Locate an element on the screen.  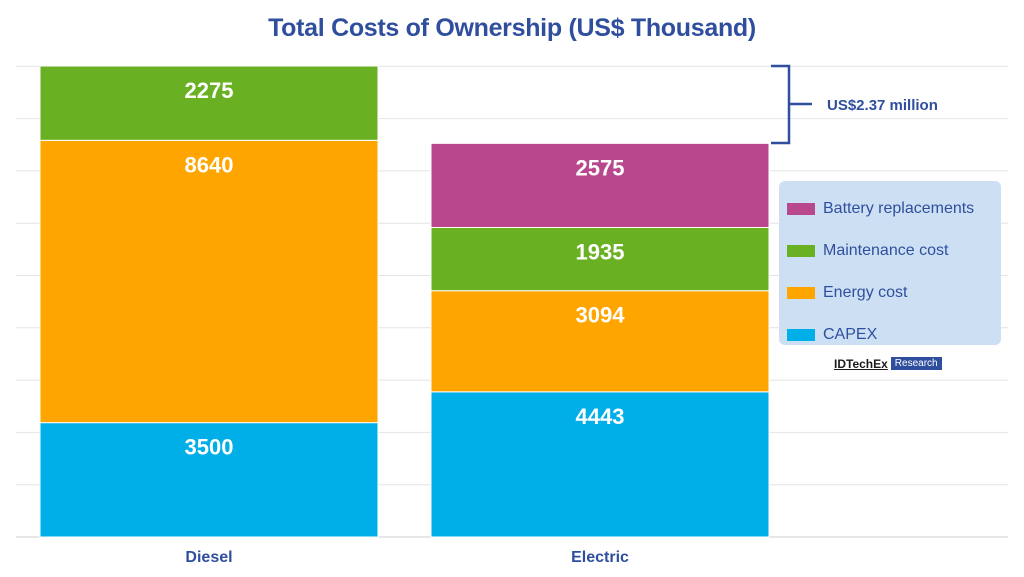
data-label: 8640 is located at coordinates (209, 164).